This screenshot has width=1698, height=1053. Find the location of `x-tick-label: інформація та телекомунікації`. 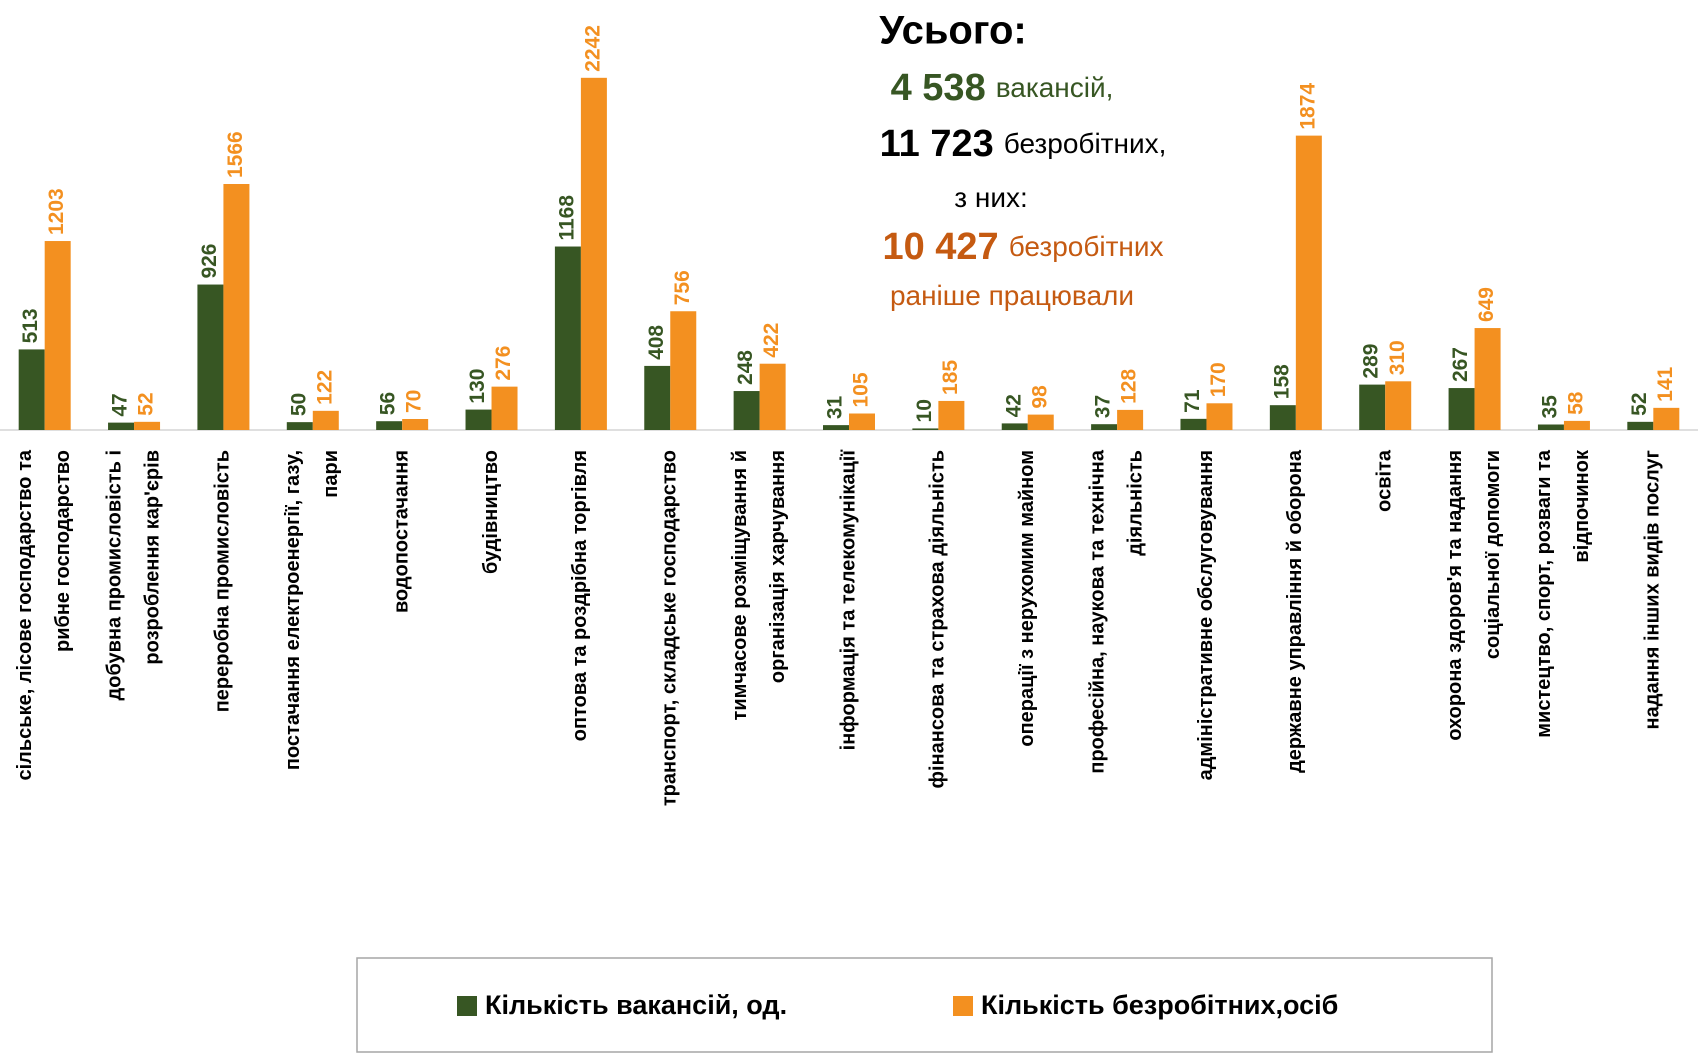

x-tick-label: інформація та телекомунікації is located at coordinates (848, 600).